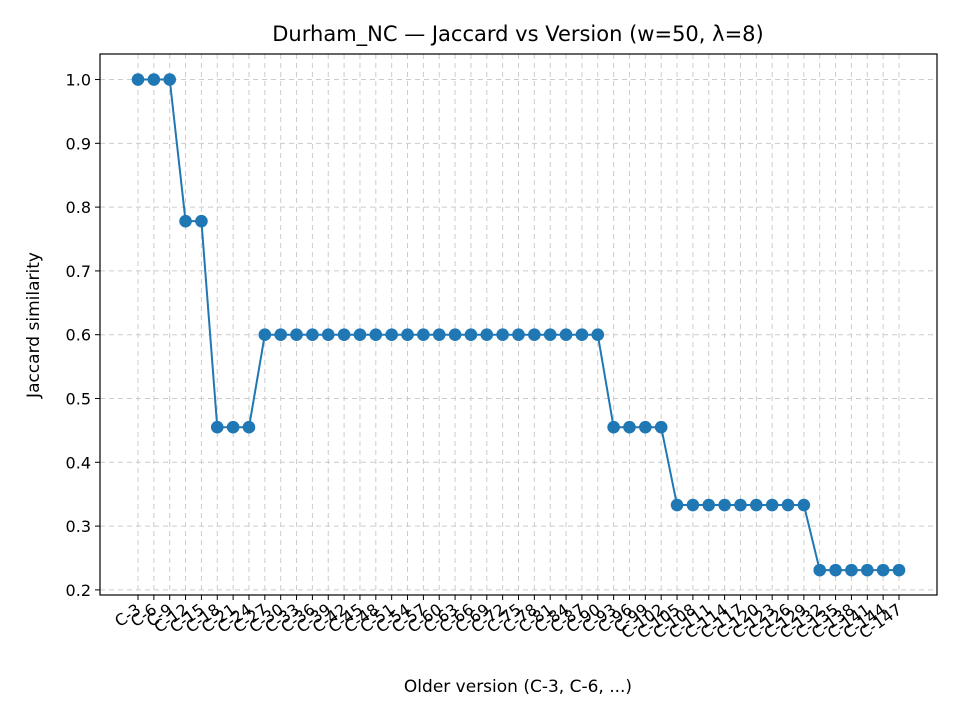  I want to click on y-axis-label: Jaccard similarity, so click(34, 325).